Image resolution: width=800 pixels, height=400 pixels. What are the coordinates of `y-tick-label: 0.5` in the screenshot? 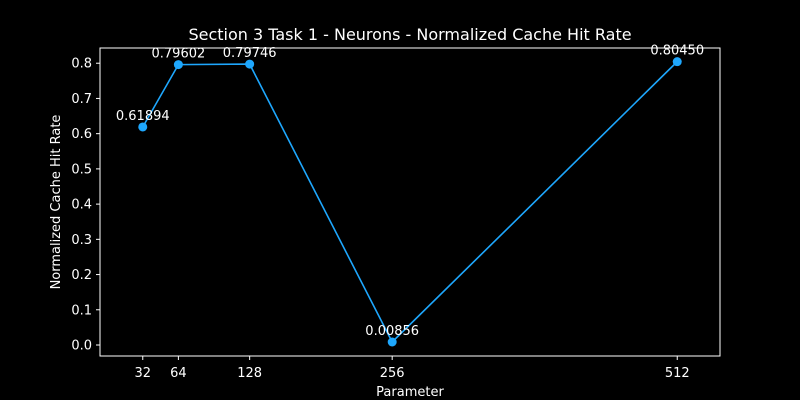 It's located at (81, 169).